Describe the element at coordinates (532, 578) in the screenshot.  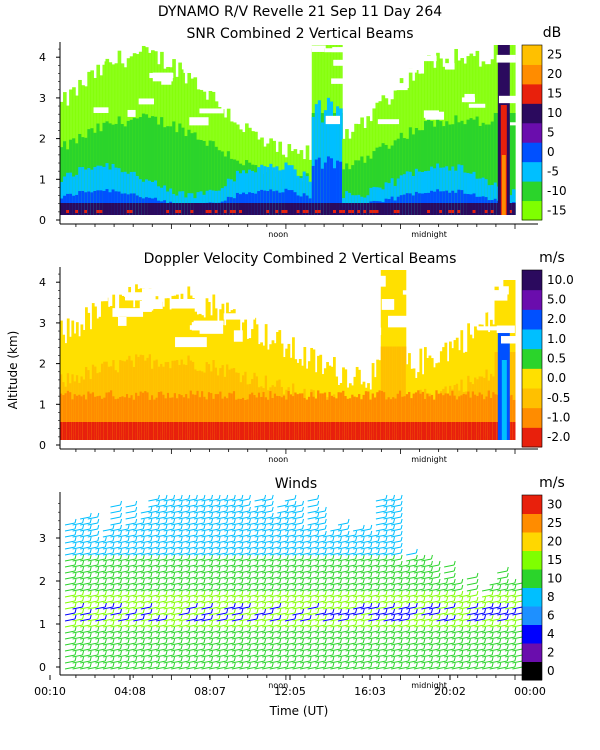
I see `colorbar-segment` at that location.